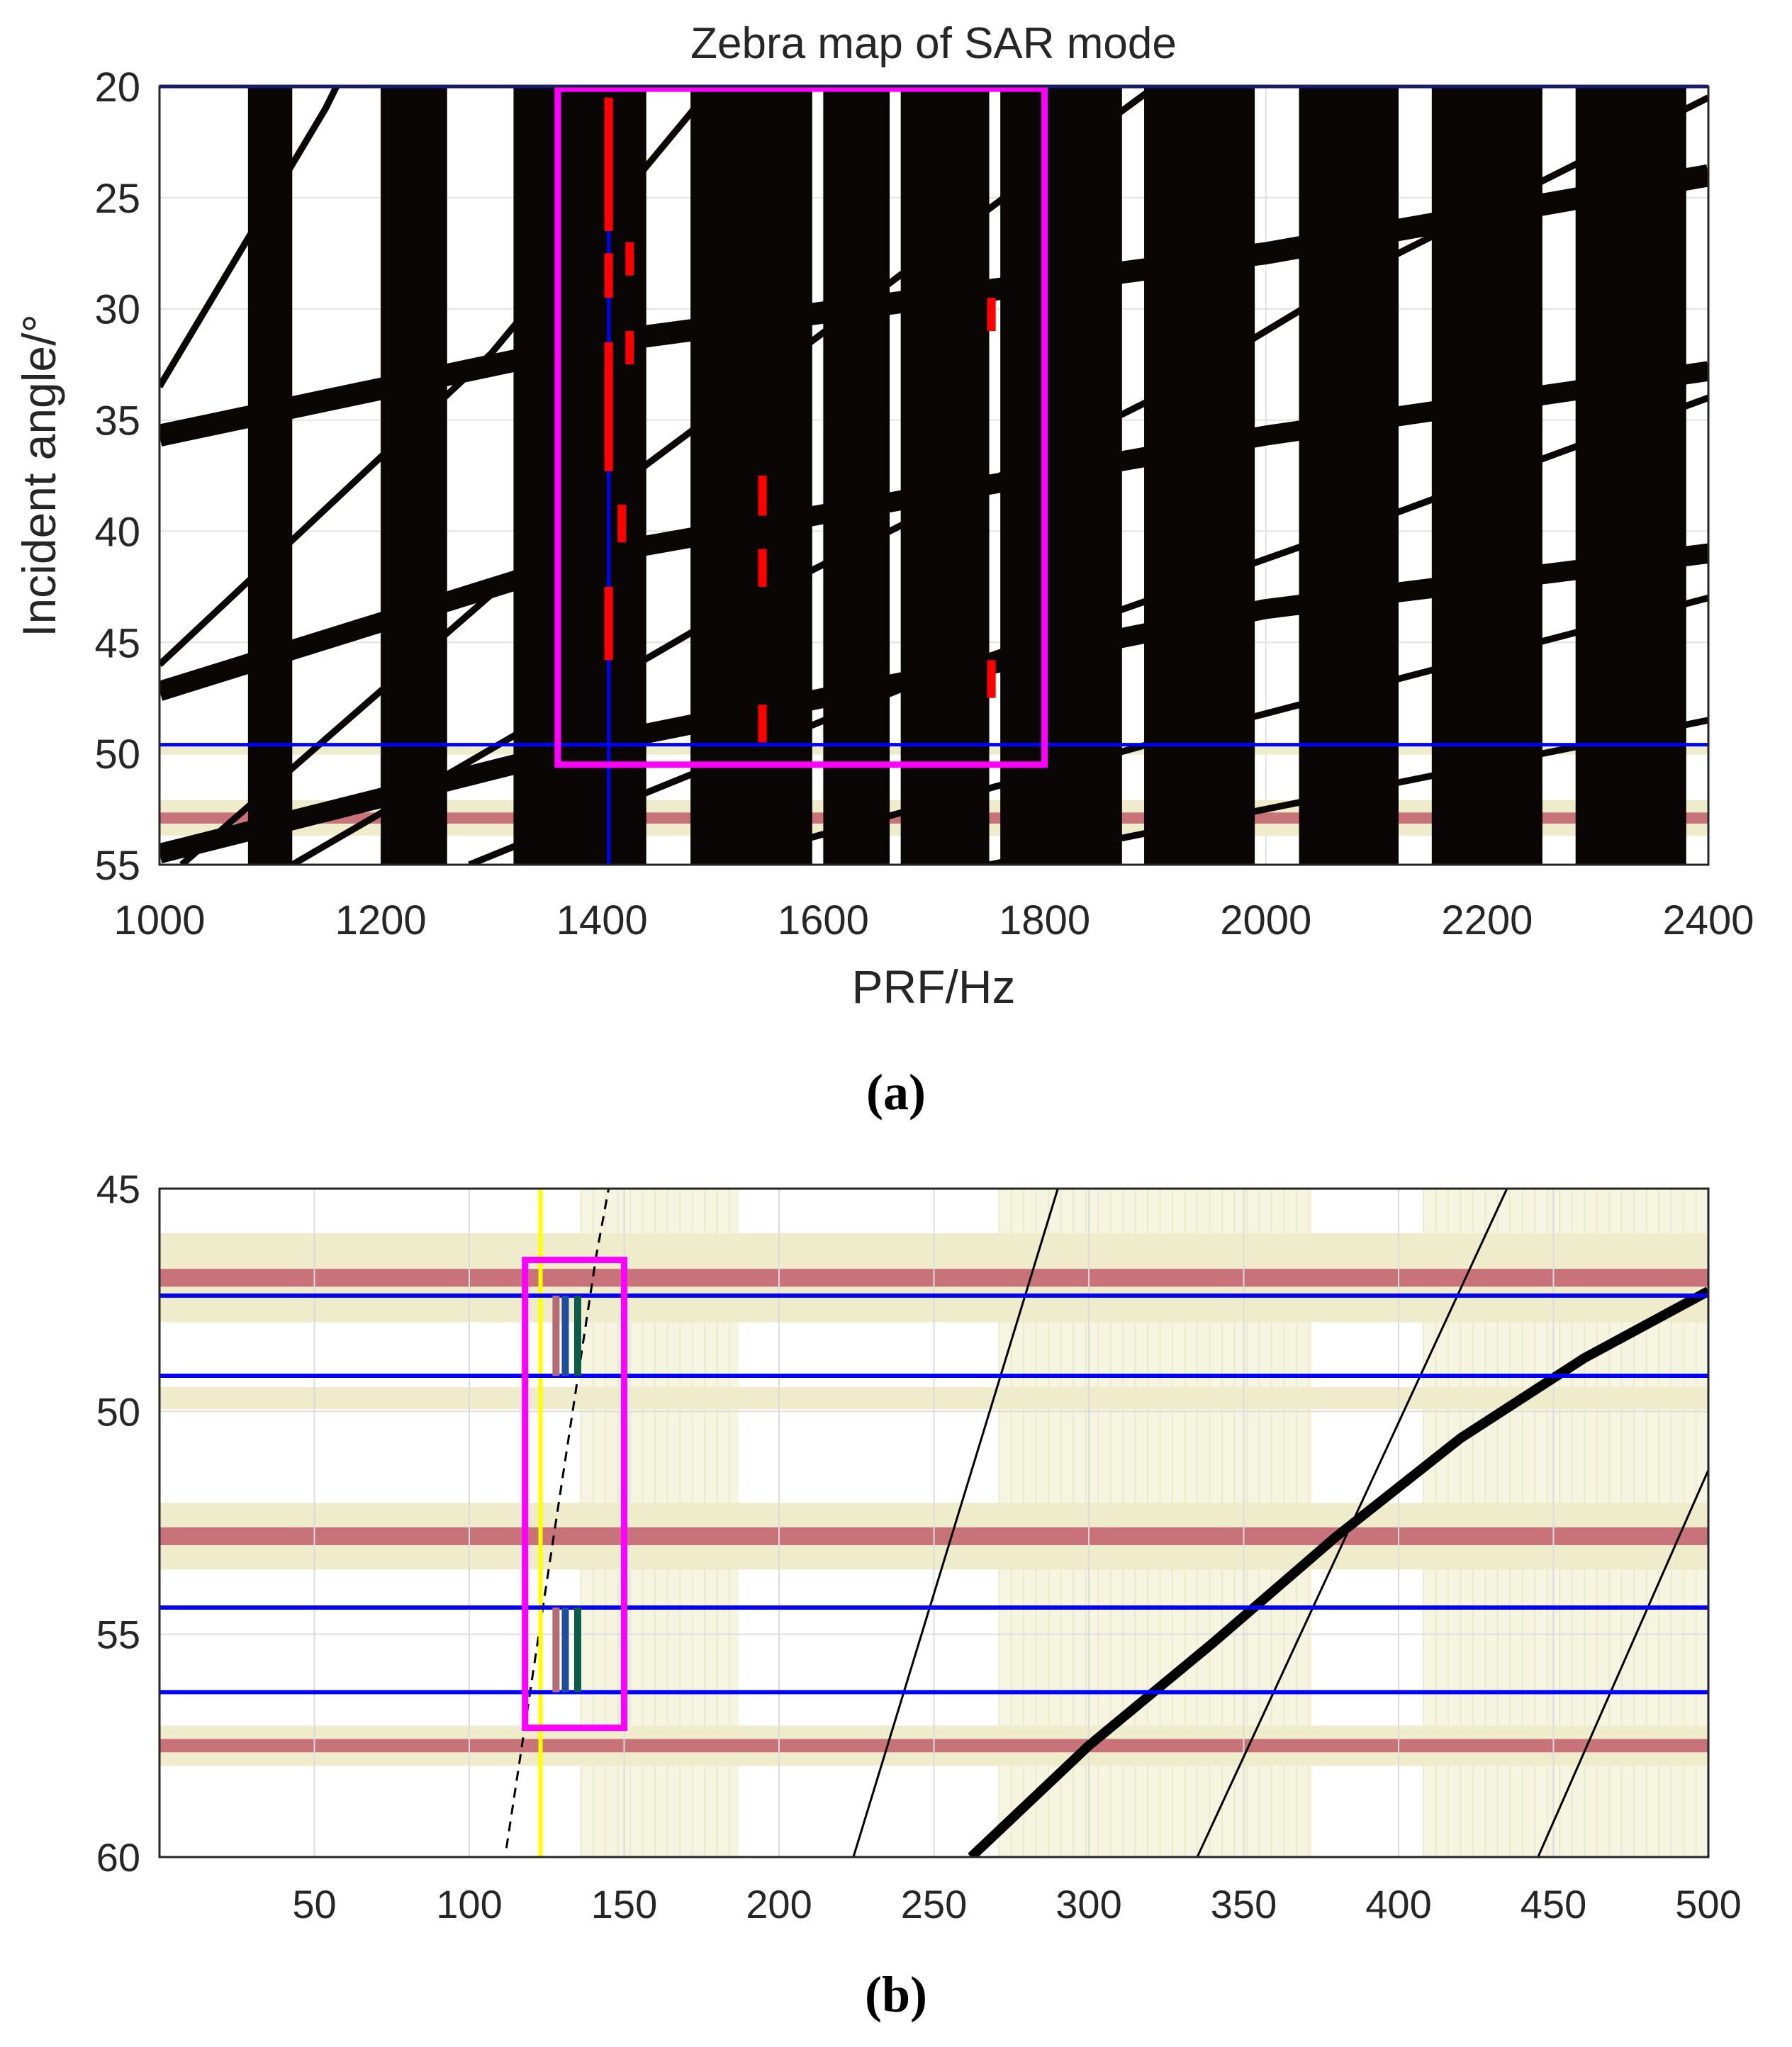 The image size is (1792, 2047). Describe the element at coordinates (896, 1994) in the screenshot. I see `panel-label-b: (b)` at that location.